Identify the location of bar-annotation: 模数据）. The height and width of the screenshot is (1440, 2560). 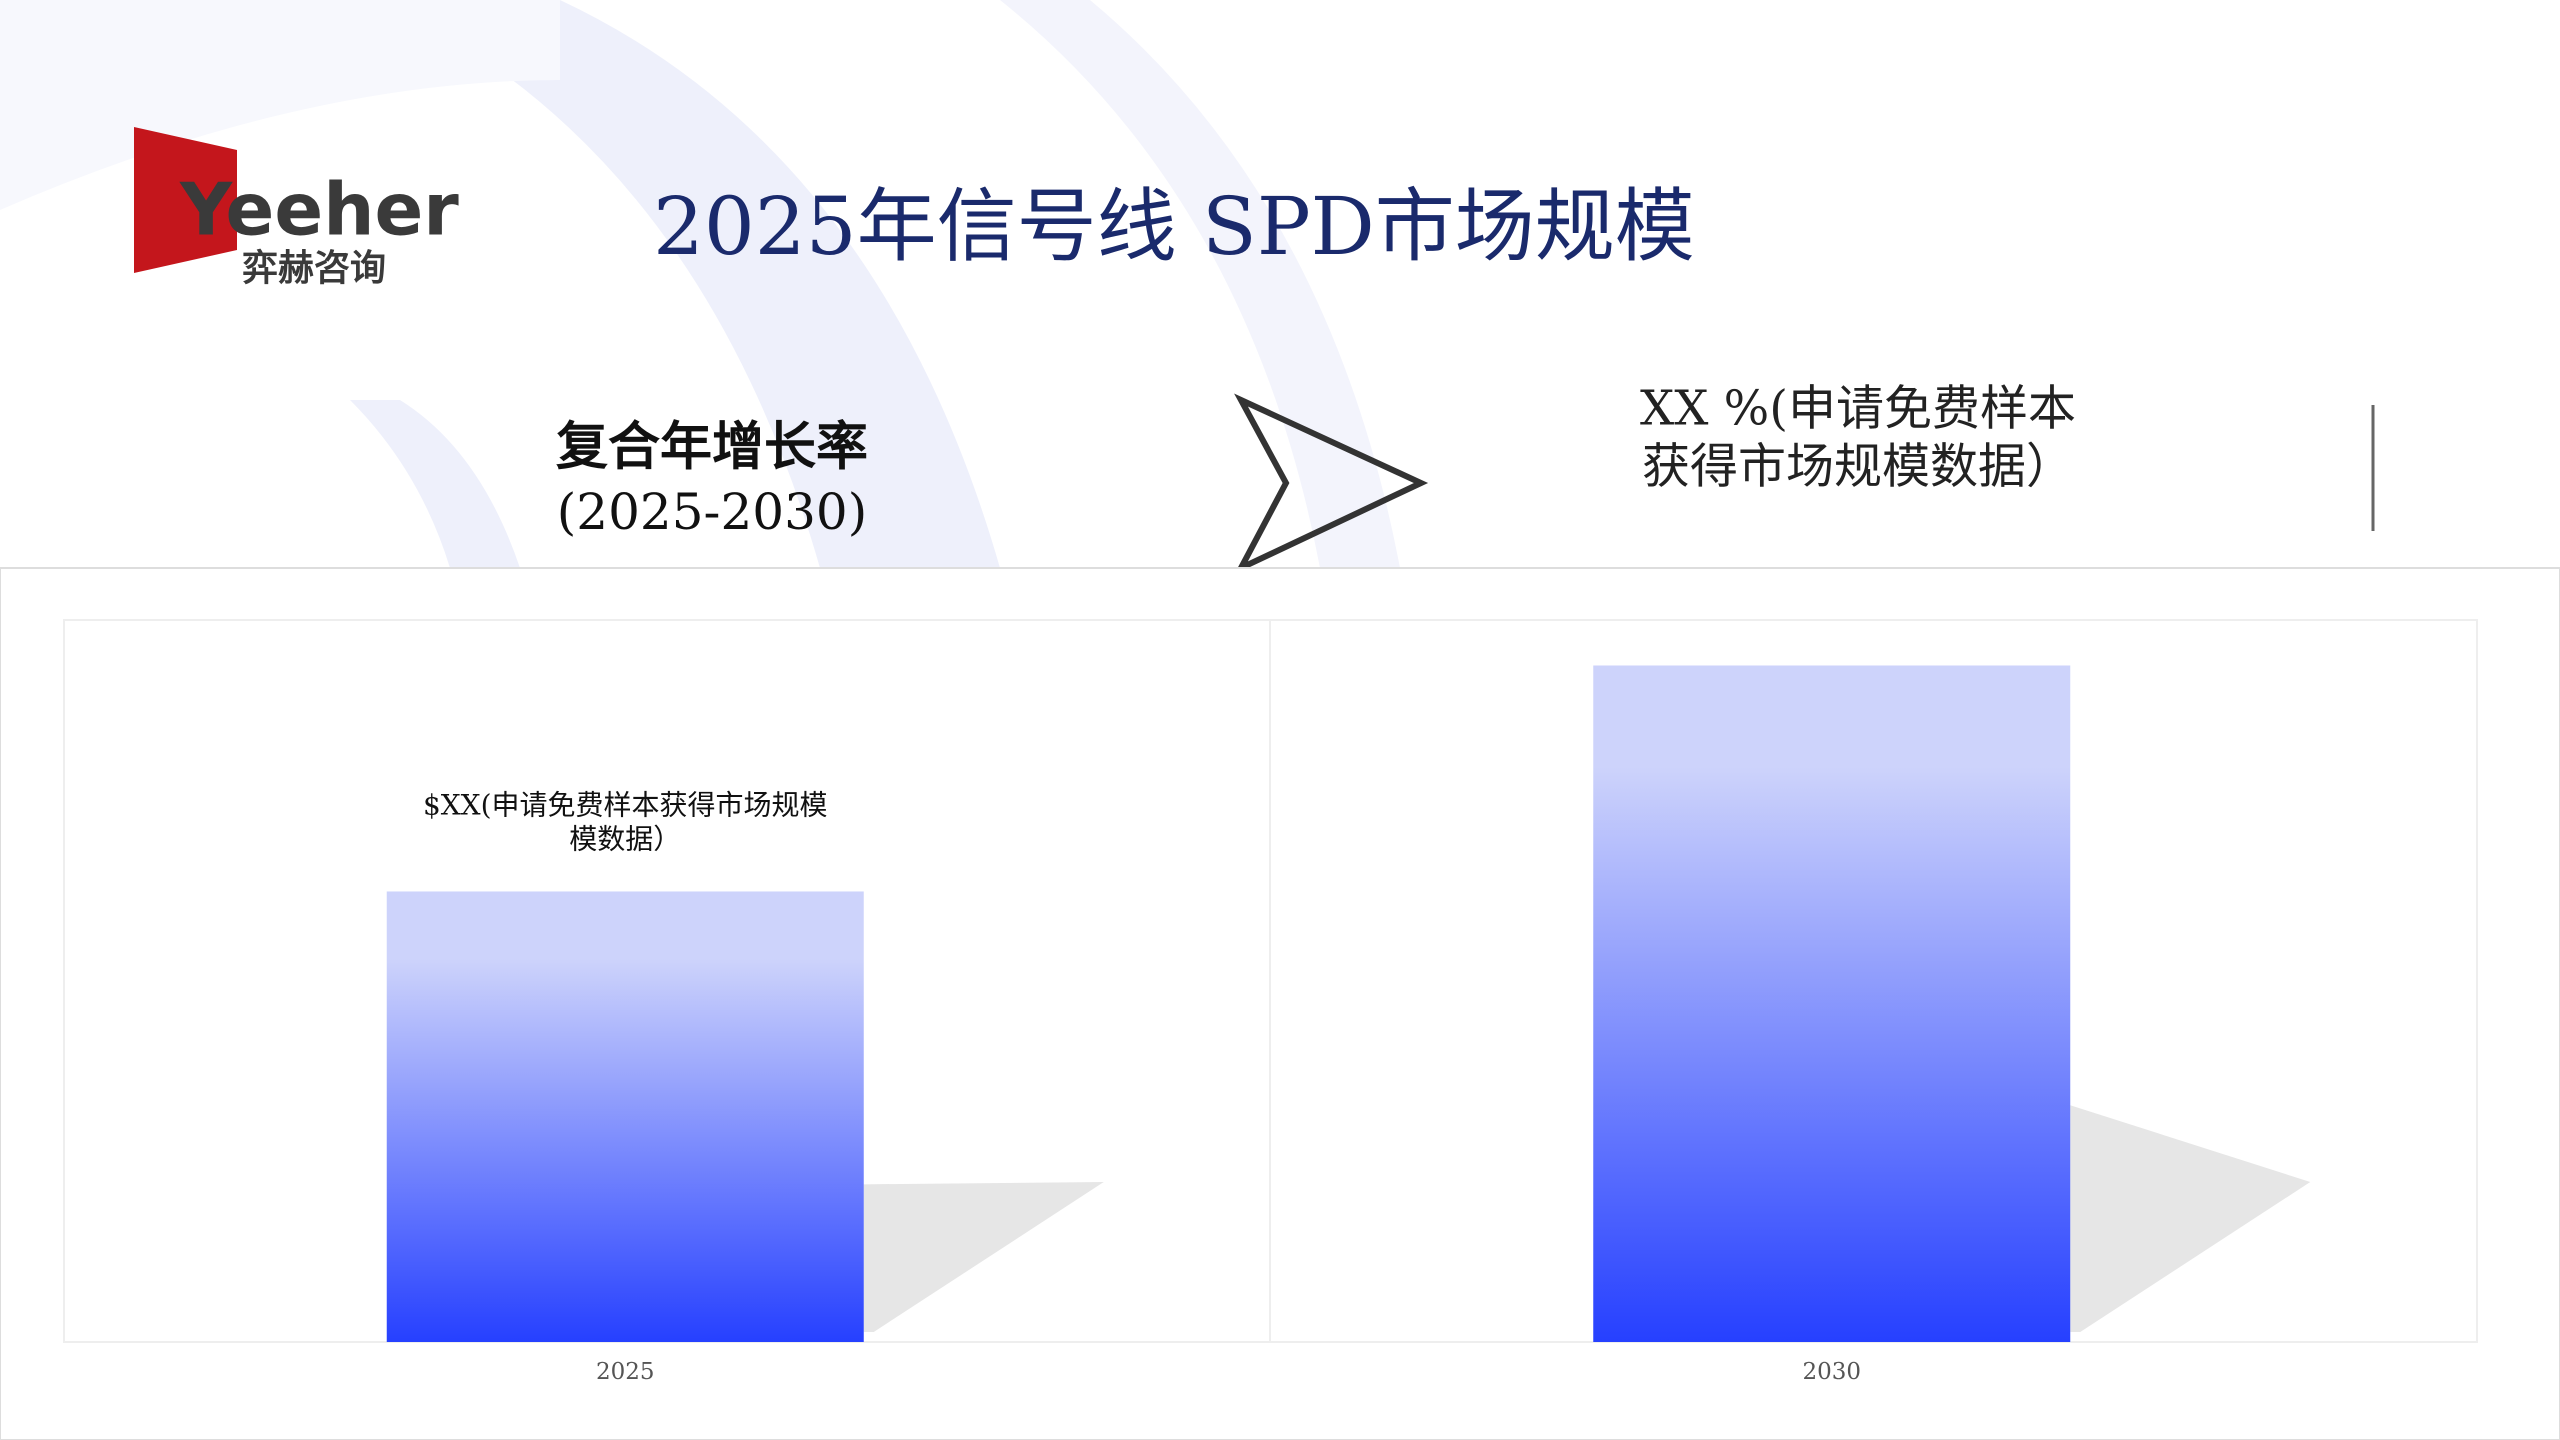
(625, 839).